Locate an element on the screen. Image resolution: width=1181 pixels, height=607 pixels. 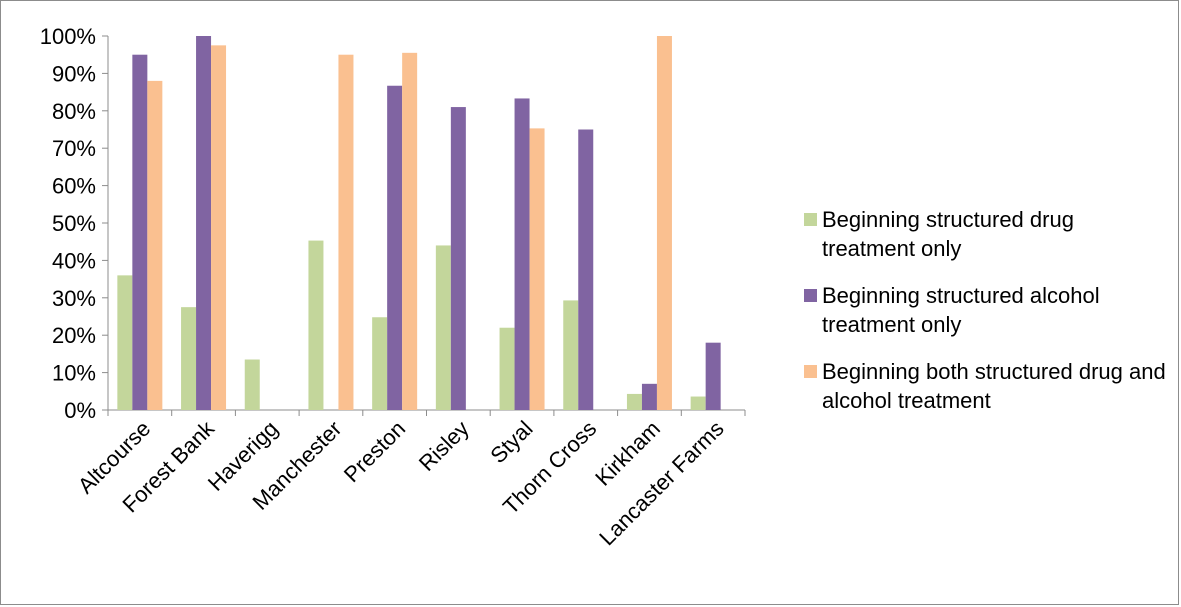
x-tick-label: Risley is located at coordinates (444, 446).